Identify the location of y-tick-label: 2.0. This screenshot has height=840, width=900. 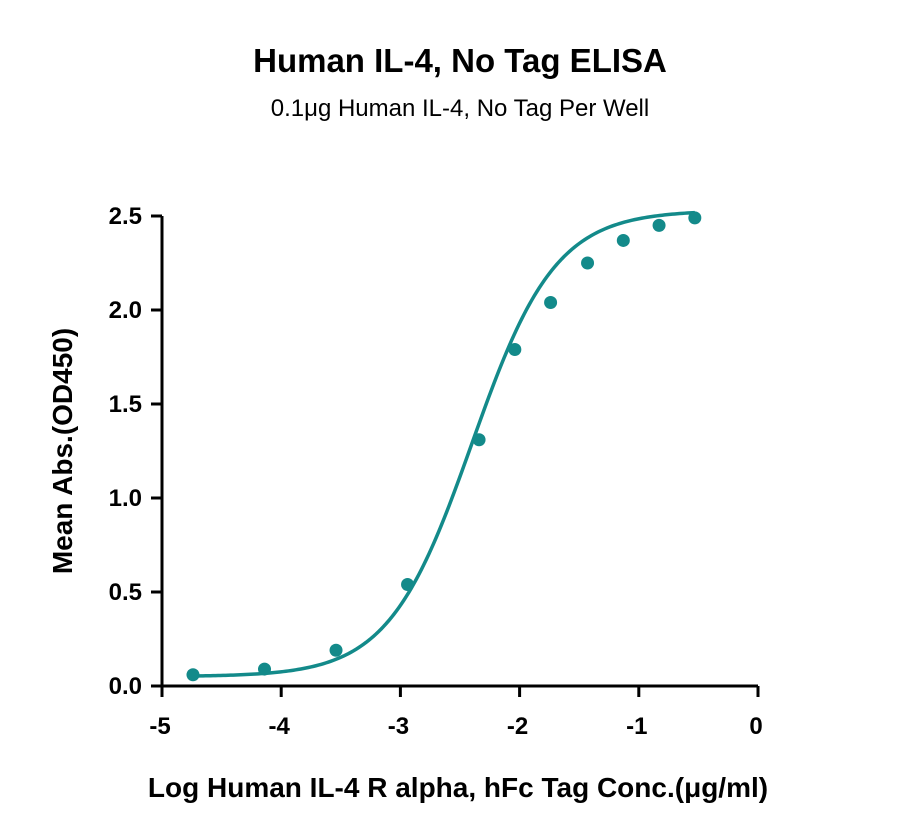
(125, 310).